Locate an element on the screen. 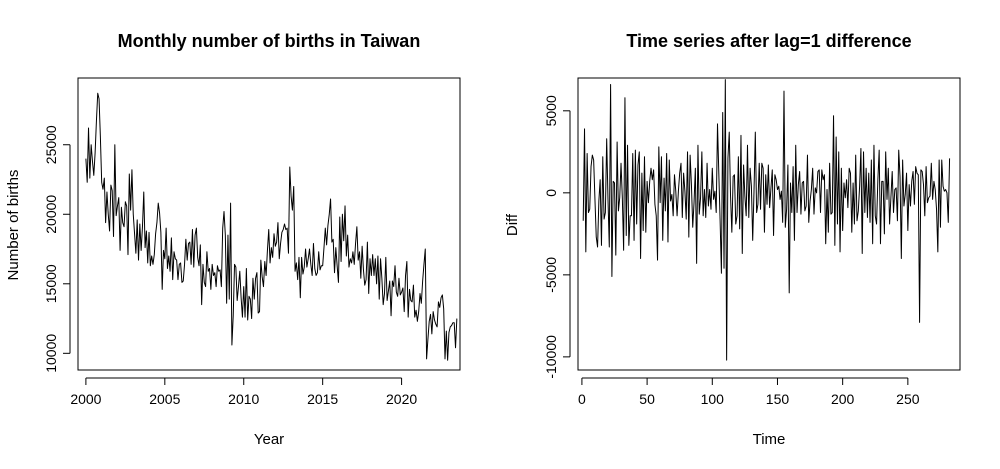 Image resolution: width=1000 pixels, height=469 pixels. x-axis-label: Year is located at coordinates (269, 439).